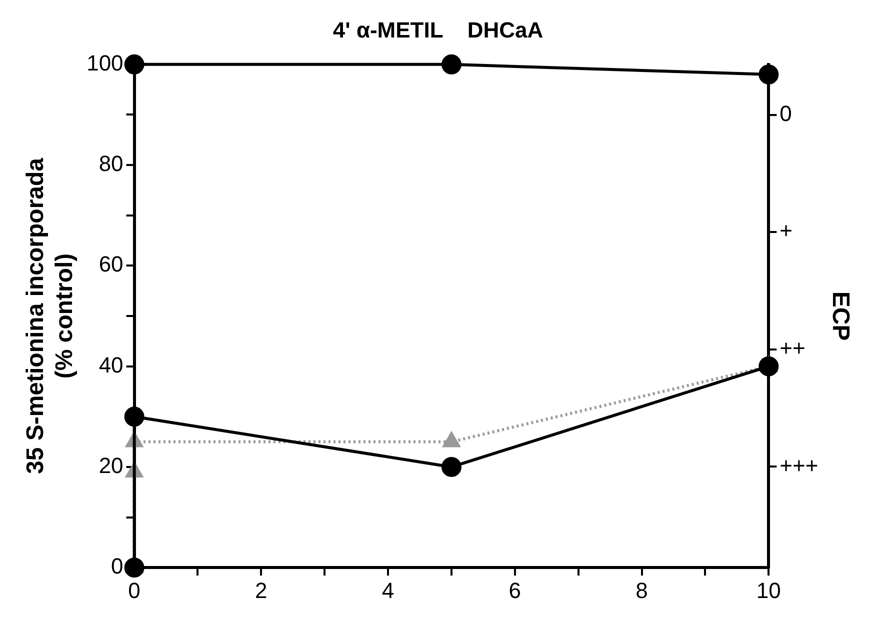 The image size is (877, 625). Describe the element at coordinates (261, 590) in the screenshot. I see `x-tick-label: 2` at that location.